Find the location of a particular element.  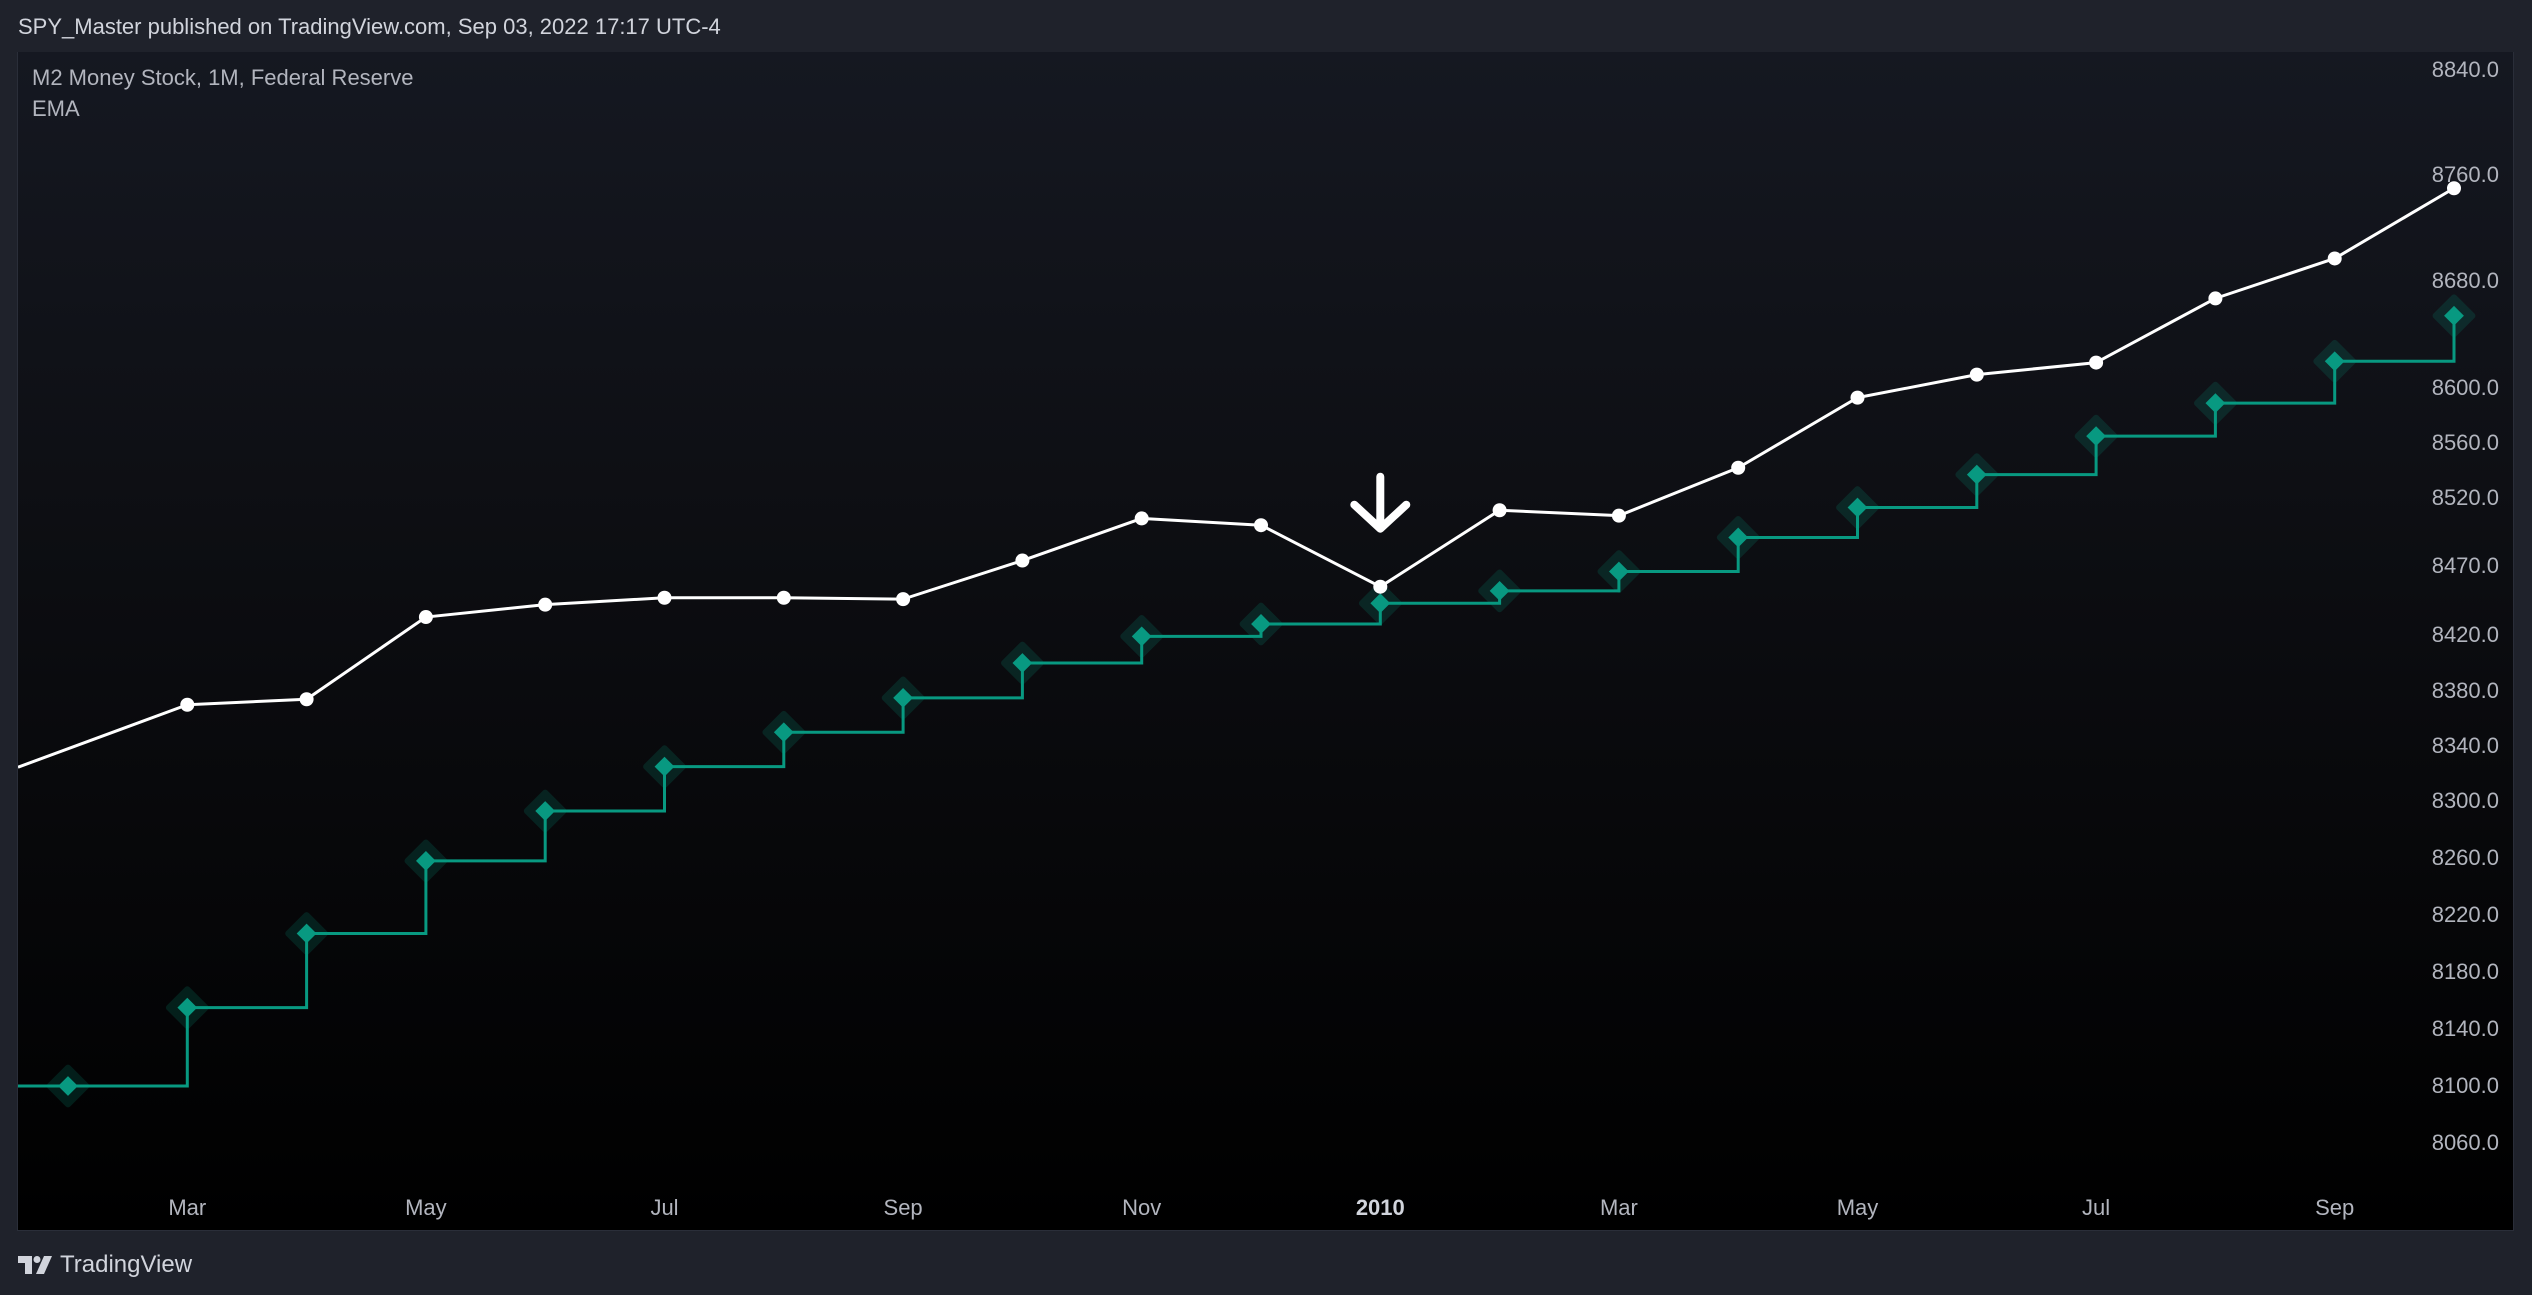

y-tick-label: 8470.0 is located at coordinates (2465, 565).